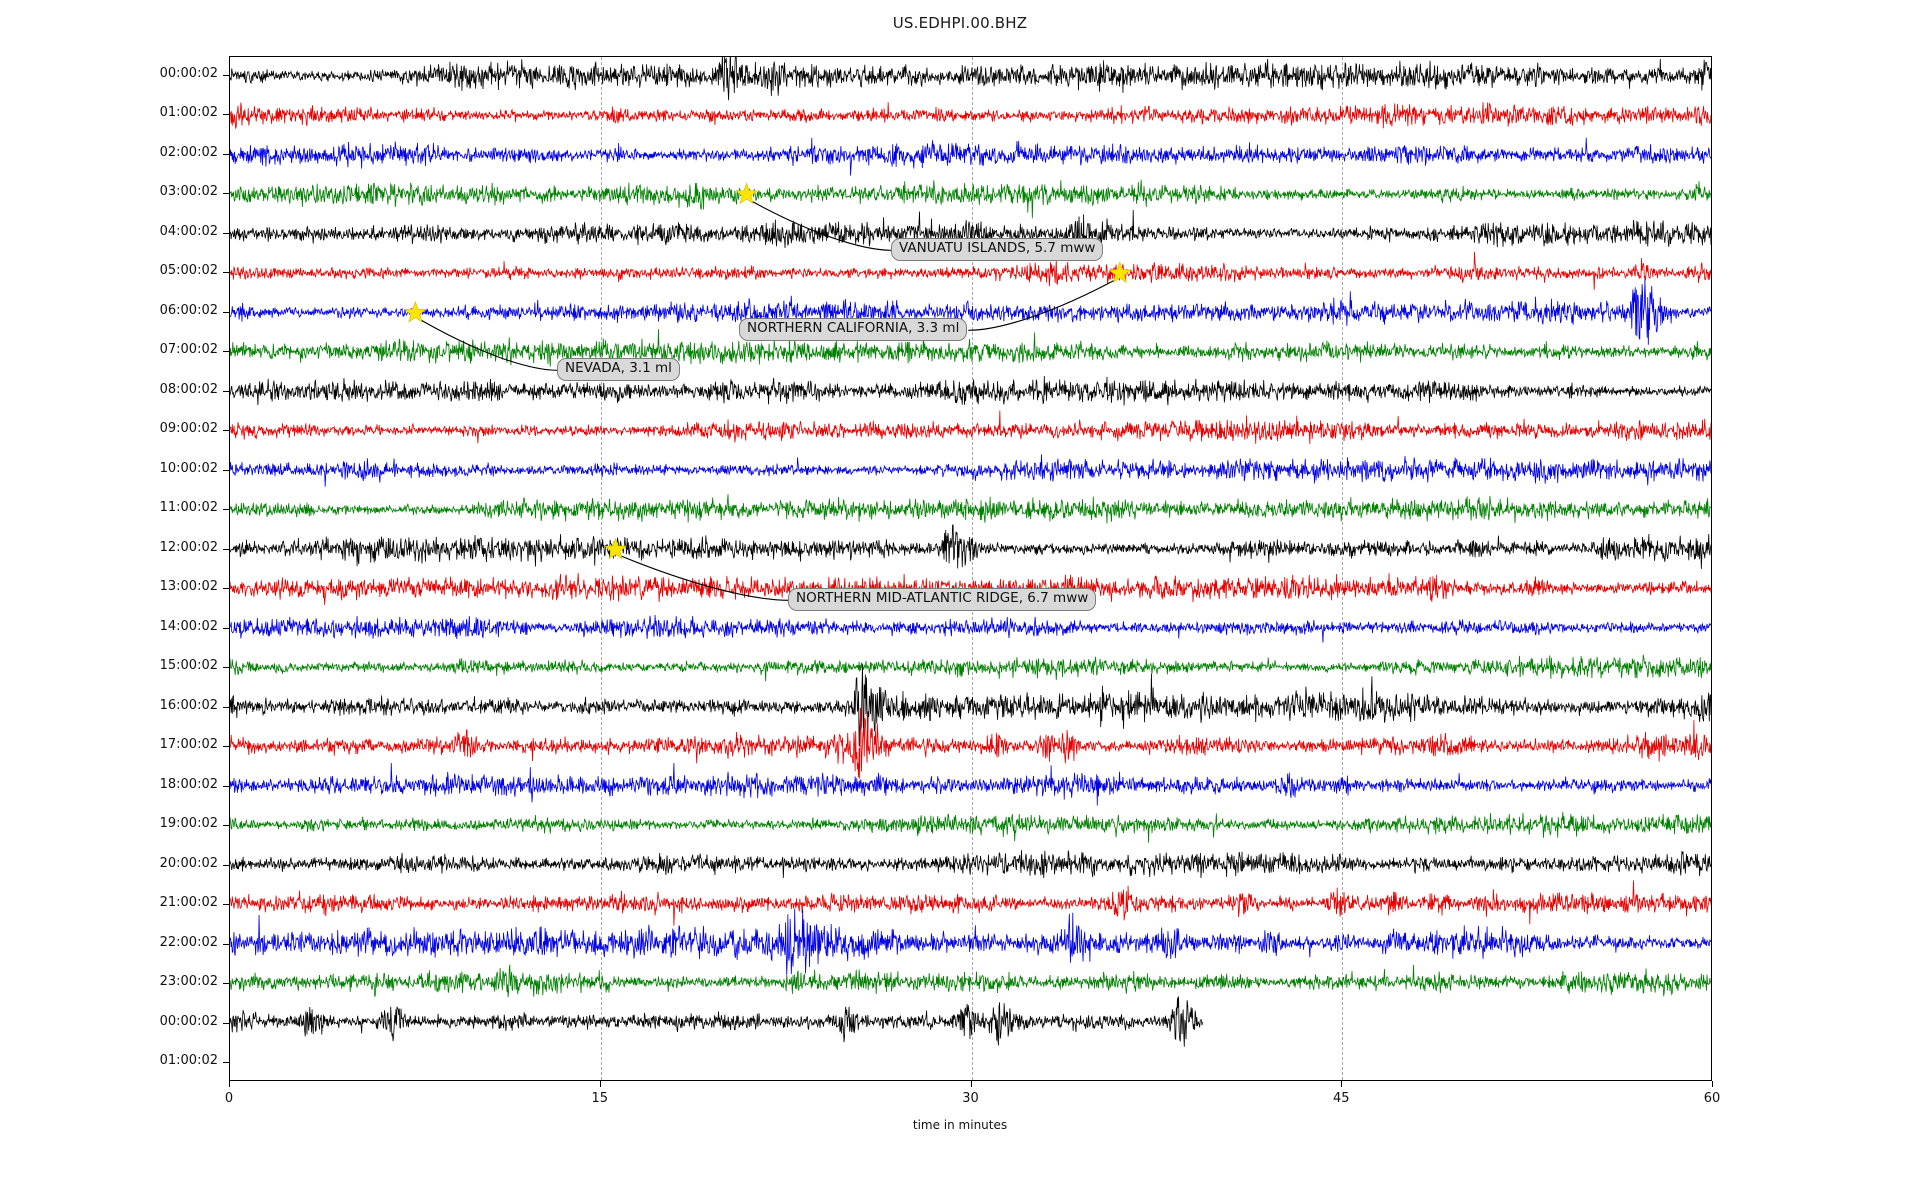 This screenshot has height=1200, width=1920. I want to click on y-tick-label-10: 10:00:02, so click(188, 468).